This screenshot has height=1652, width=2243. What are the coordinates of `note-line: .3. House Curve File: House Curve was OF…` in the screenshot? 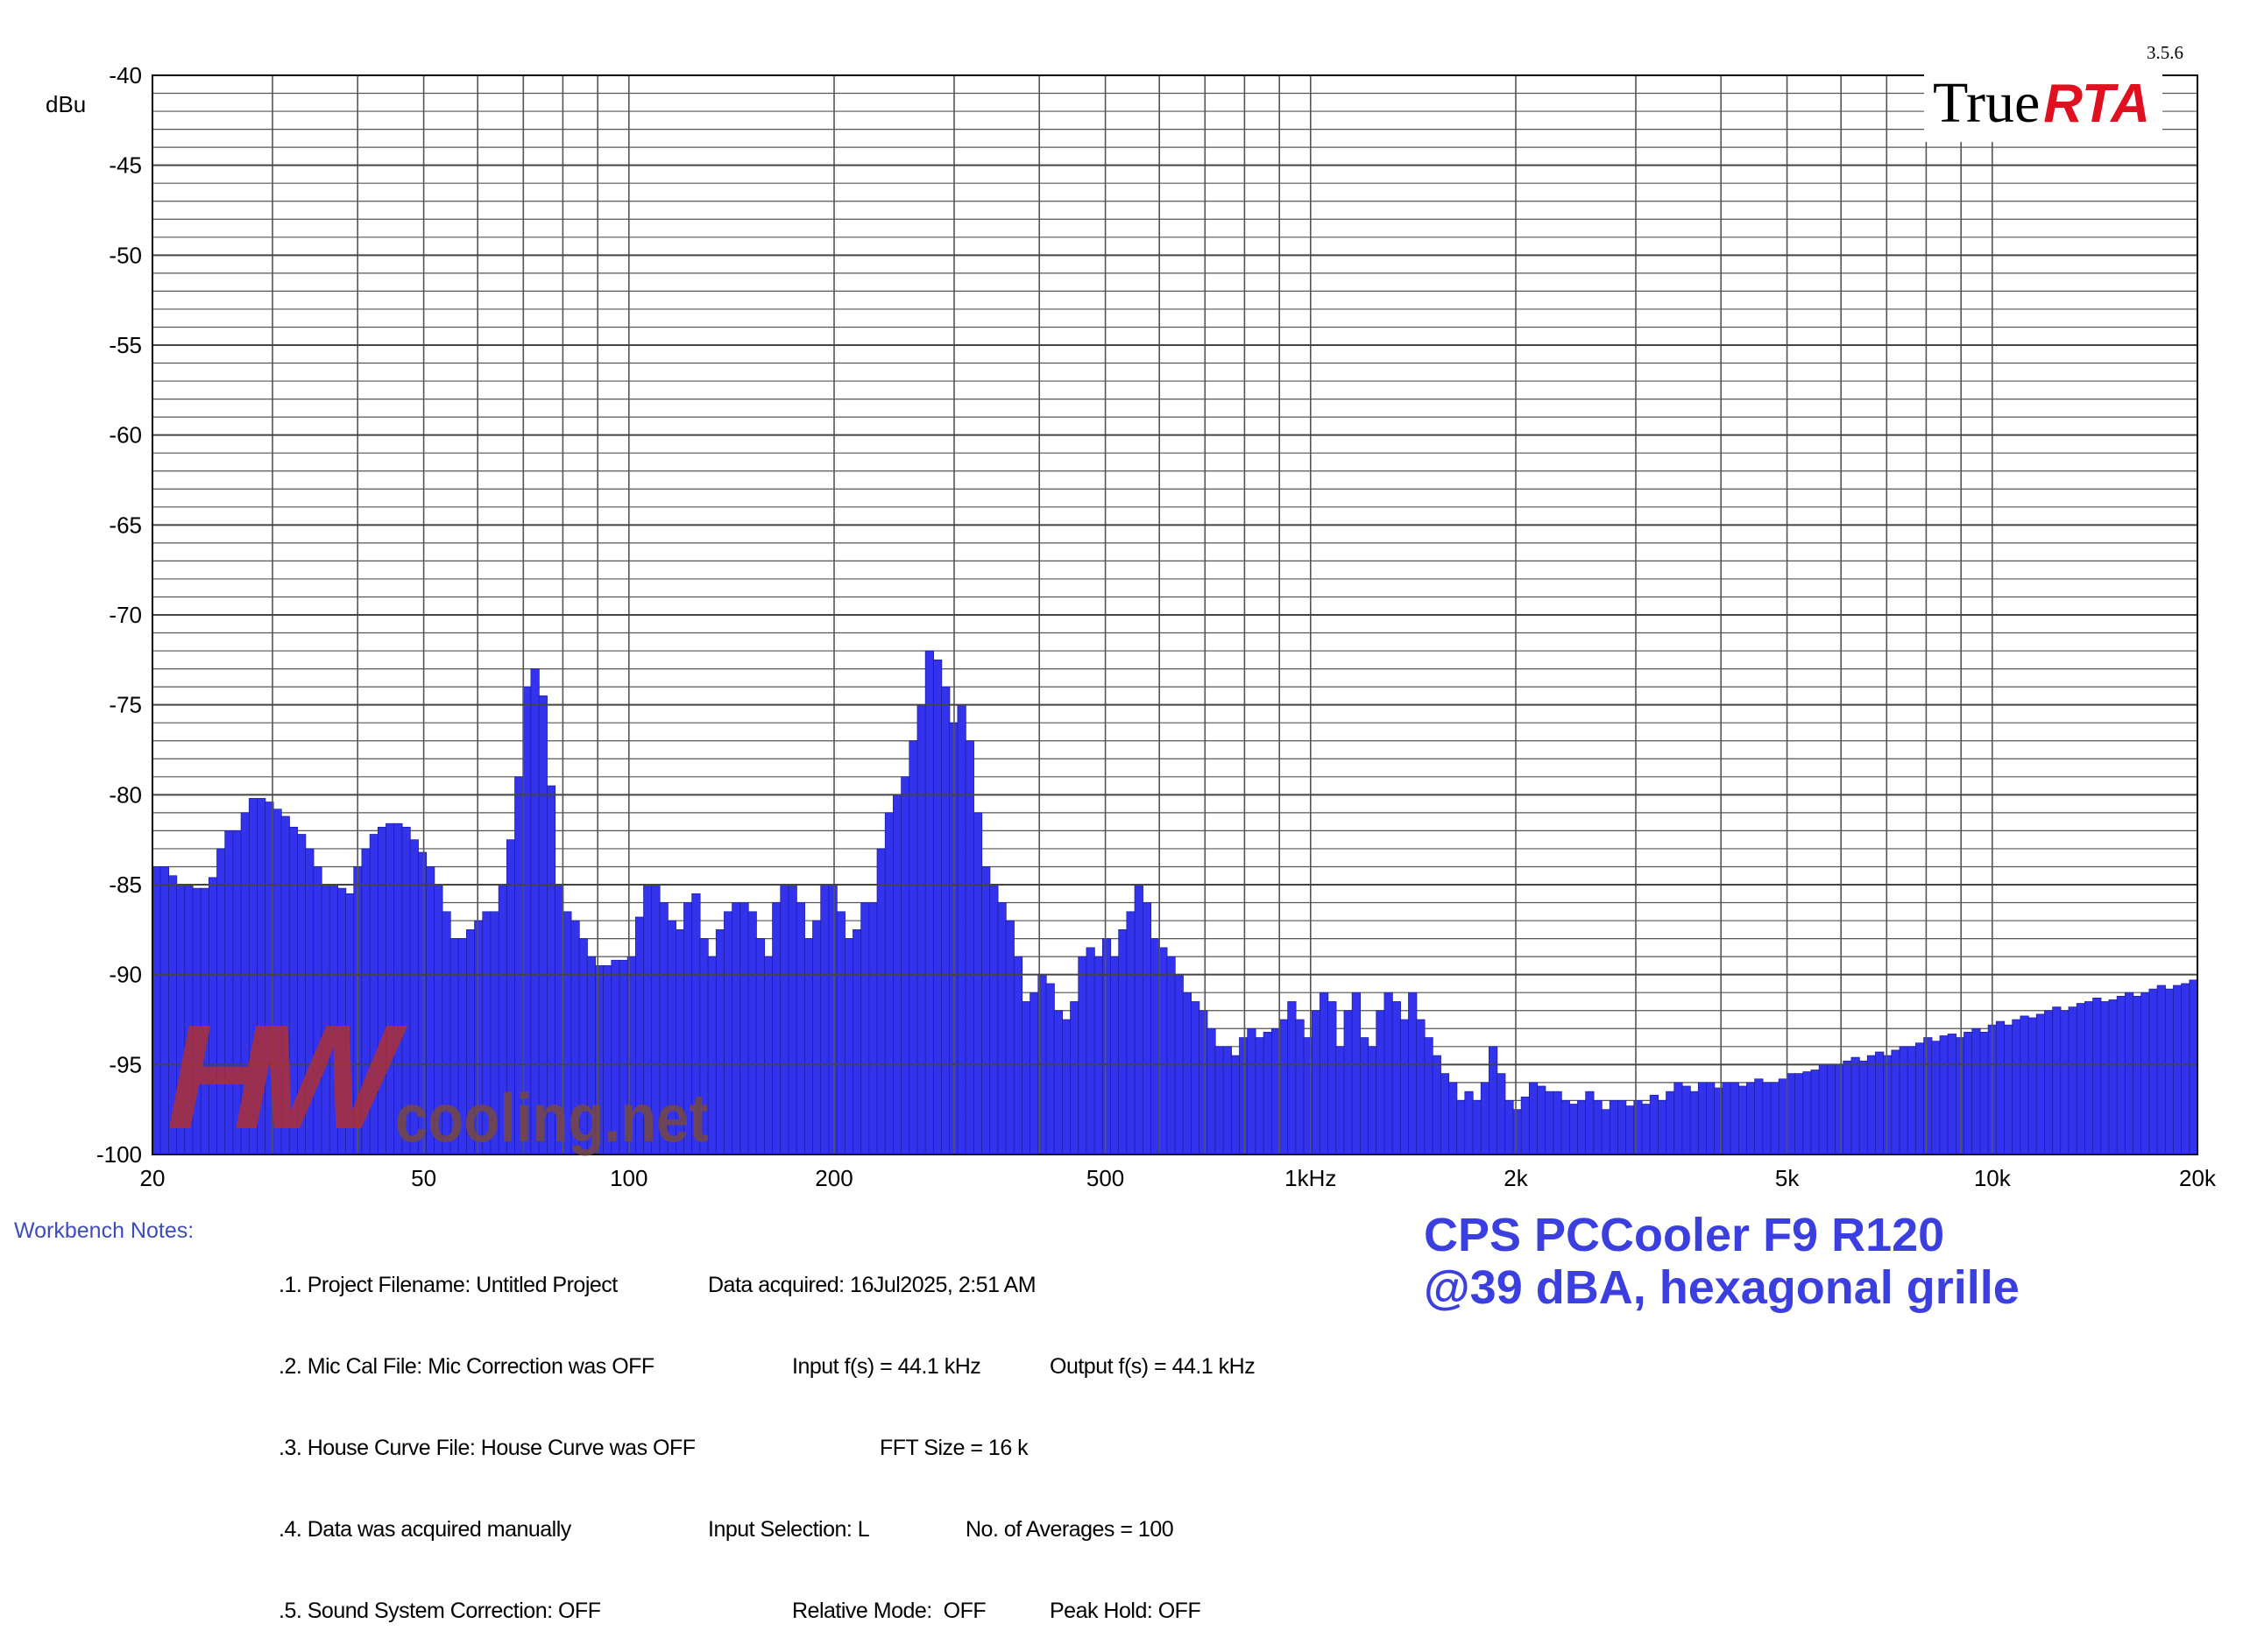 It's located at (487, 1448).